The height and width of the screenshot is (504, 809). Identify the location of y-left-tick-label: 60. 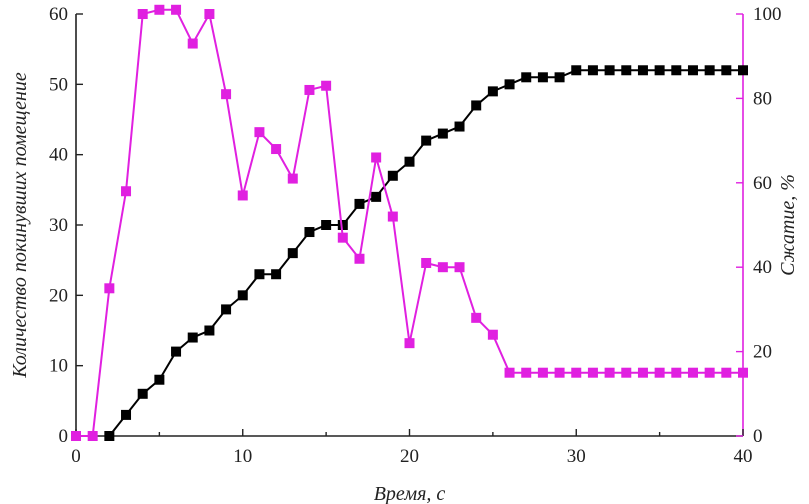
(58, 14).